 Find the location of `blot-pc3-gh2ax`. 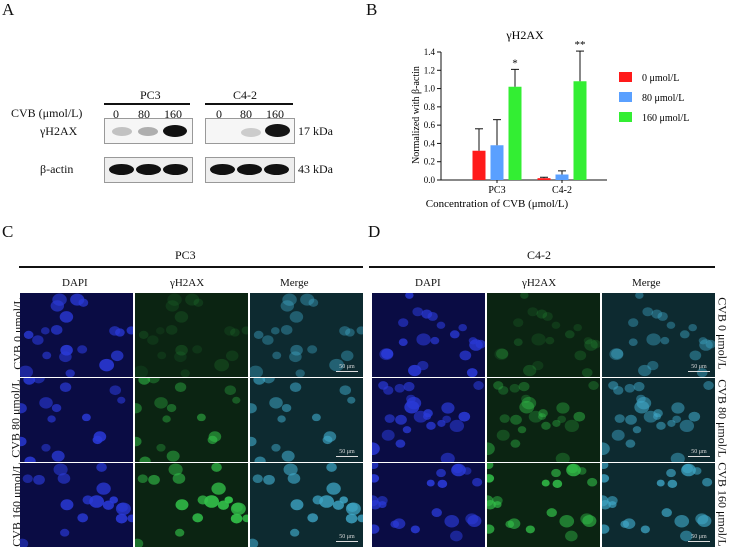

blot-pc3-gh2ax is located at coordinates (148, 131).